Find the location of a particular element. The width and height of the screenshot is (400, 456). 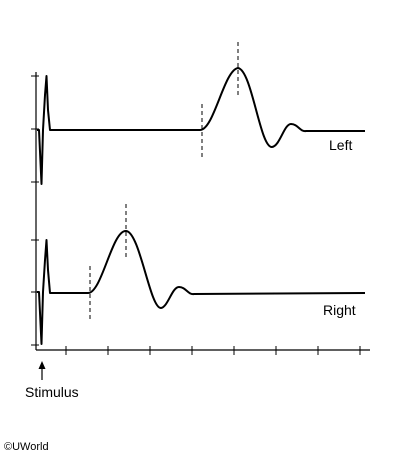

stimulus-arrow is located at coordinates (42, 370).